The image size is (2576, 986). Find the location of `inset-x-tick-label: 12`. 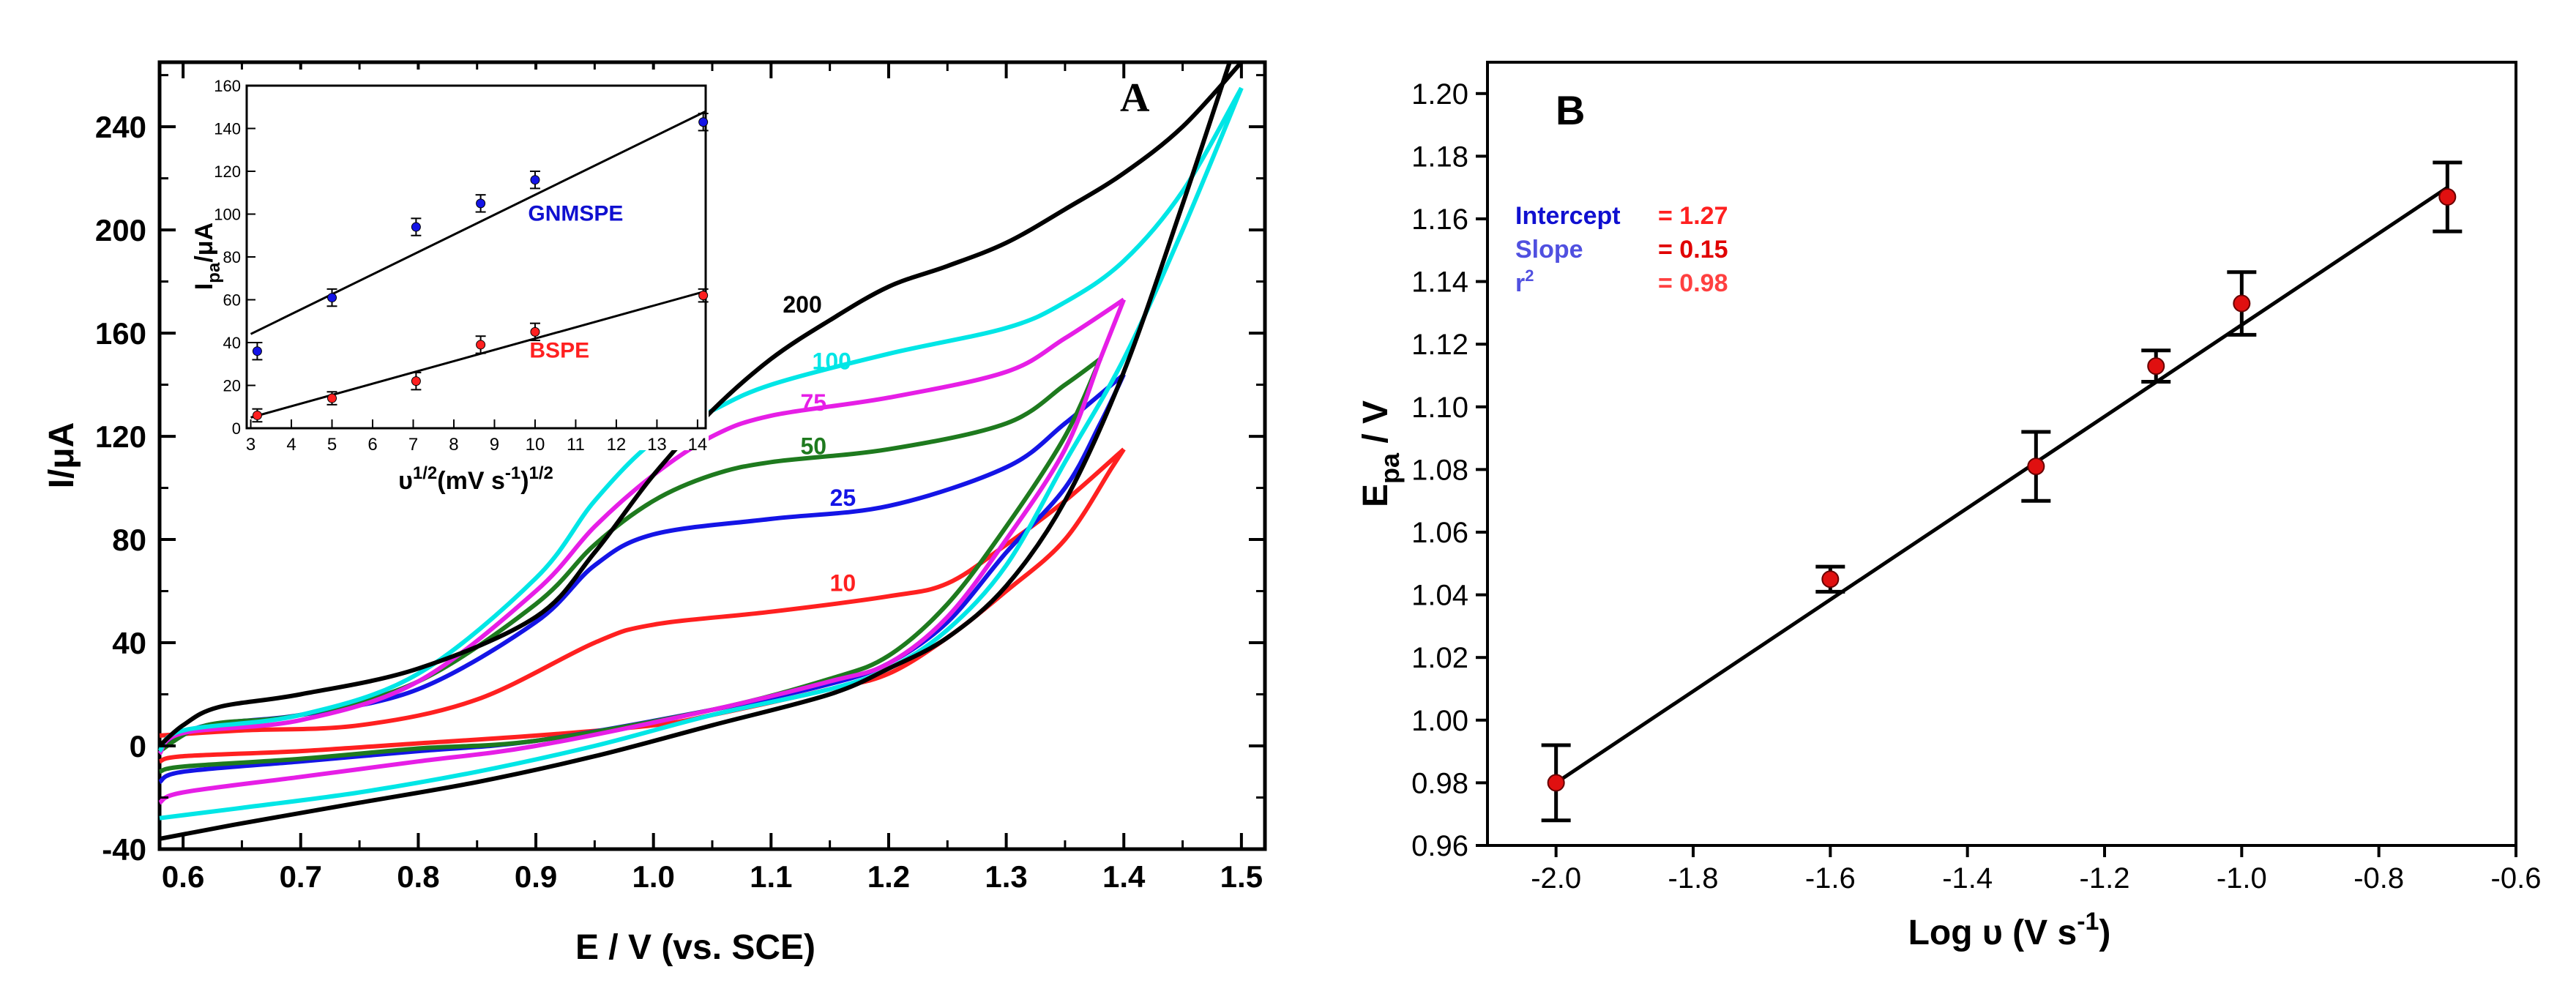

inset-x-tick-label: 12 is located at coordinates (617, 445).